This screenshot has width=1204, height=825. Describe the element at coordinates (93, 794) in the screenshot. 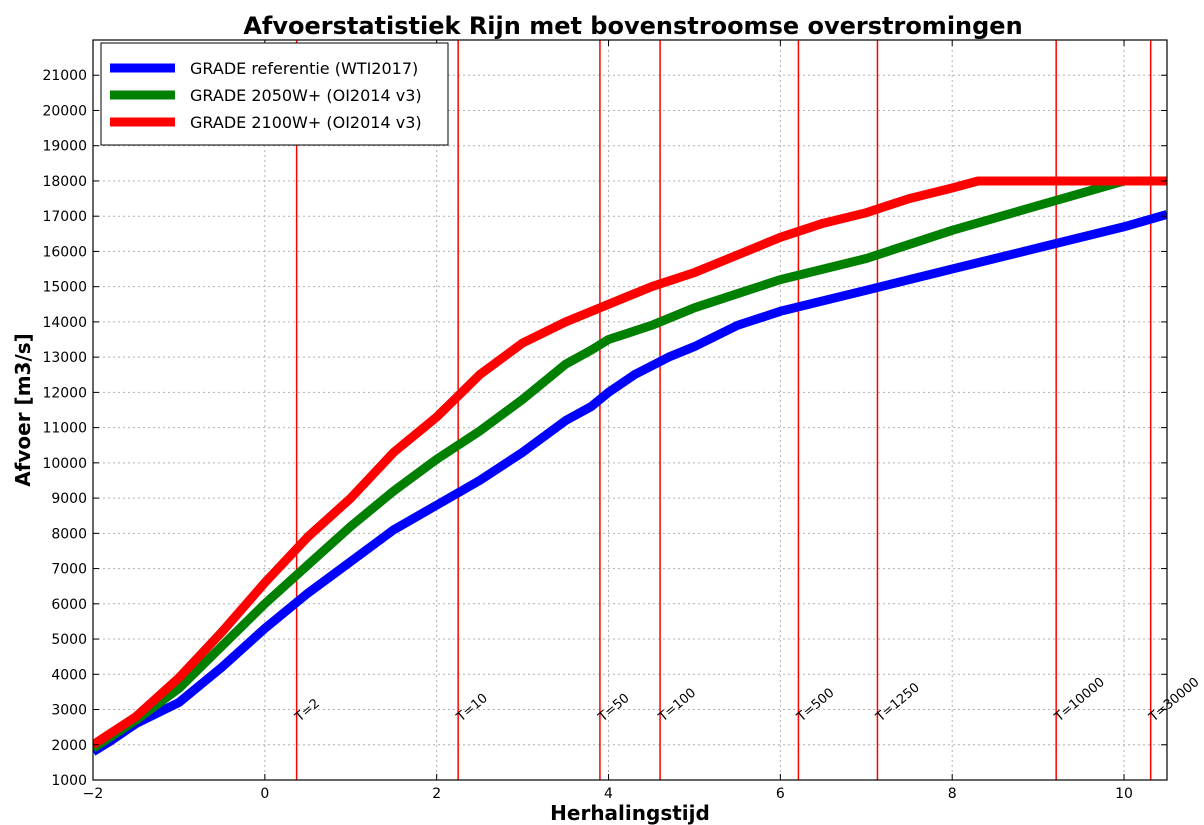

I see `x-tick-label: −2` at that location.